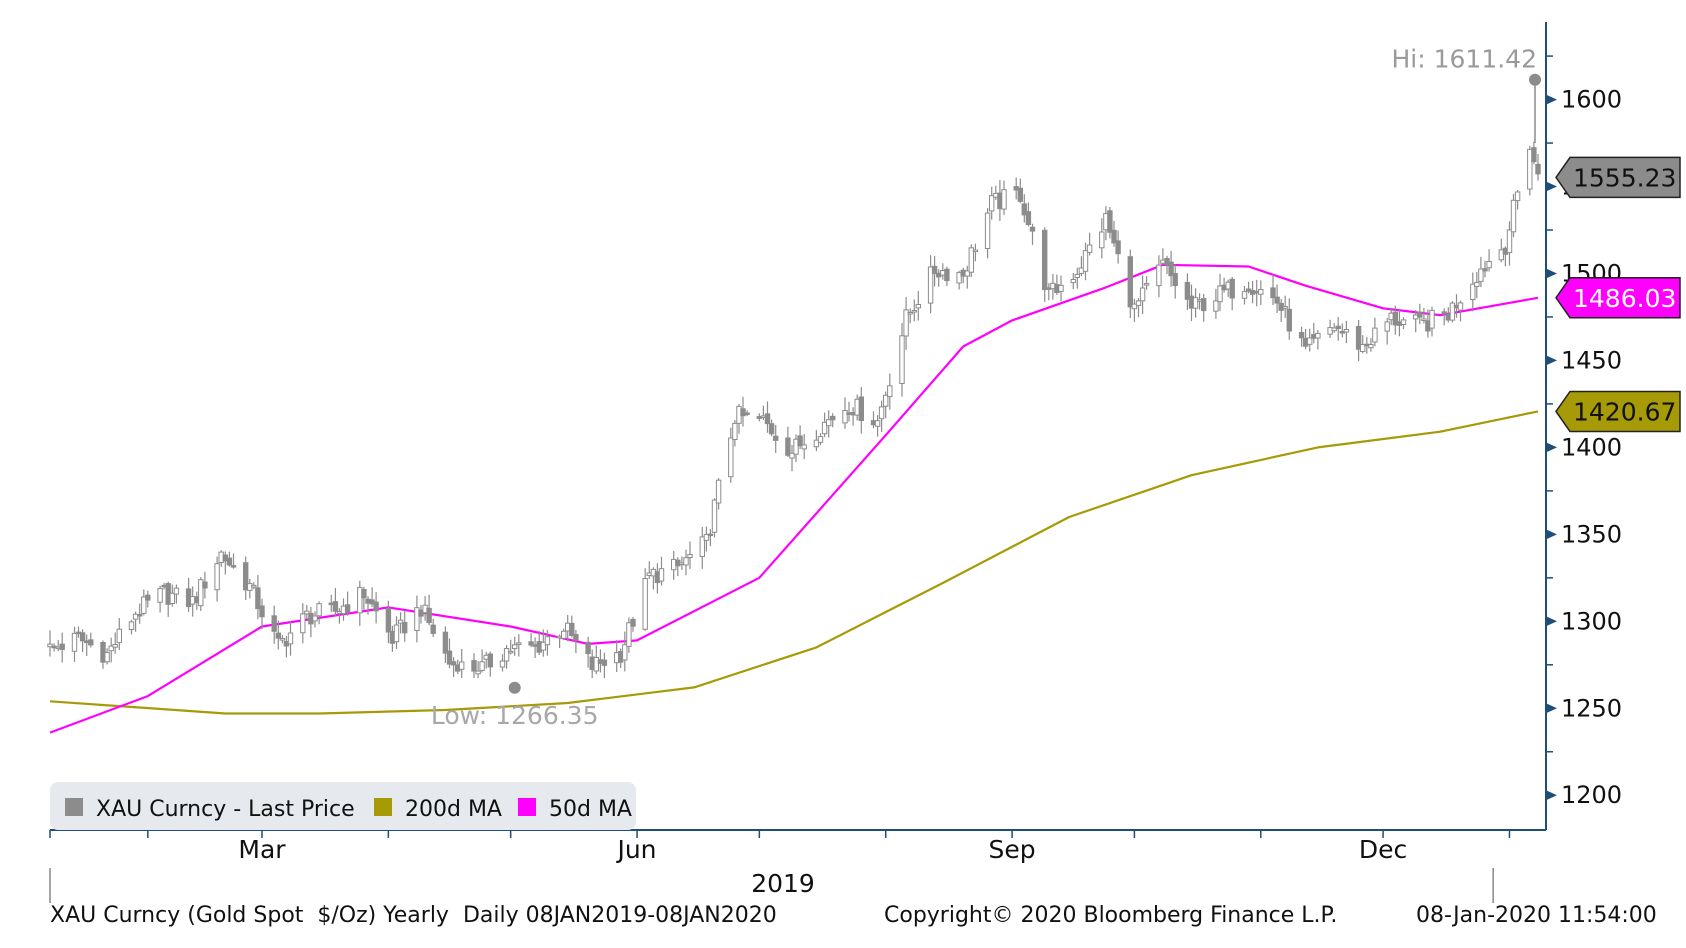 Image resolution: width=1686 pixels, height=948 pixels. I want to click on legend: XAU Curncy - Last Price 200d MA 50d MA, so click(343, 806).